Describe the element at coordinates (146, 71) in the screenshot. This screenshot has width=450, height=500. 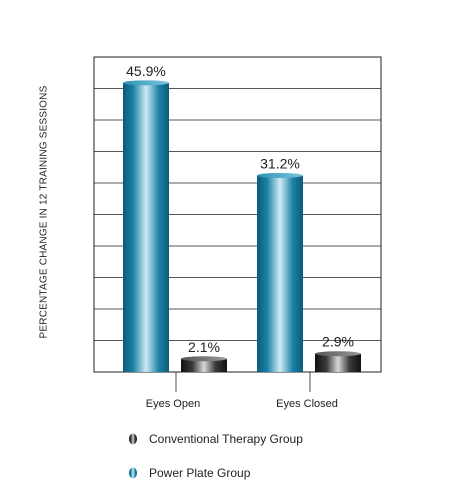
I see `data-label: 45.9%` at that location.